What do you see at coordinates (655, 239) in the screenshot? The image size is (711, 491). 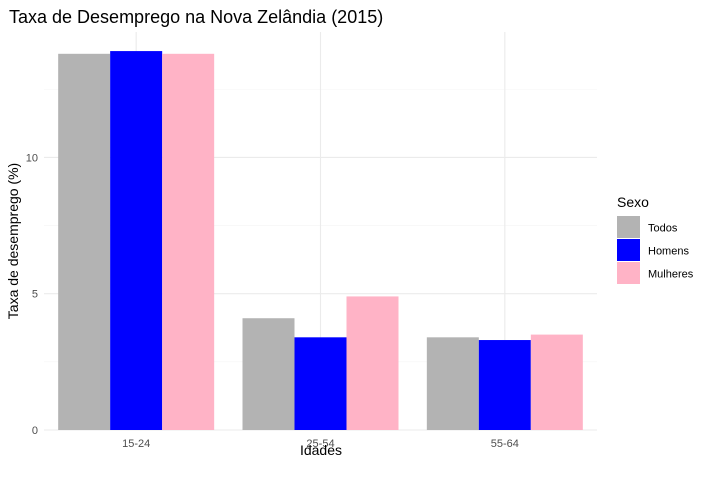 I see `legend: Sexo Todos Homens Mulheres` at bounding box center [655, 239].